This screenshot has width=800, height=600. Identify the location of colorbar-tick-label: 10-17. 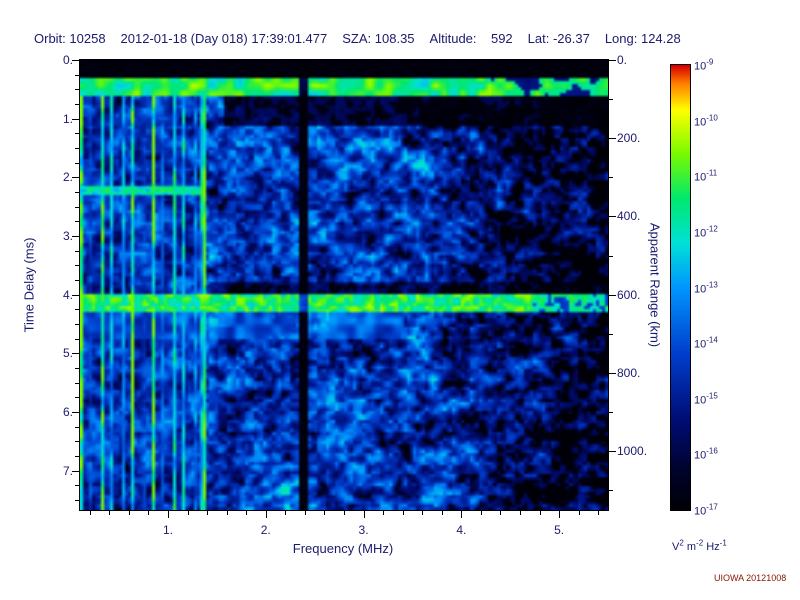
(706, 510).